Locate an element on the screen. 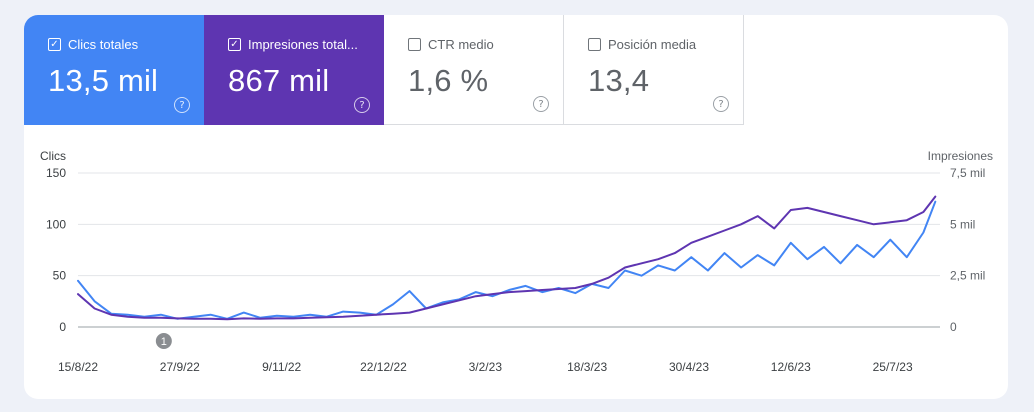 The width and height of the screenshot is (1034, 412). annotation-label: 1 is located at coordinates (164, 342).